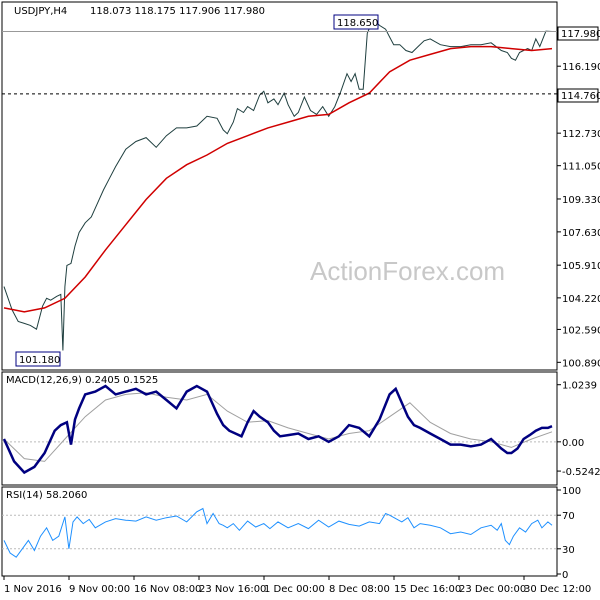 The width and height of the screenshot is (600, 600). Describe the element at coordinates (427, 589) in the screenshot. I see `x-tick-label: 15 Dec 16:00` at that location.